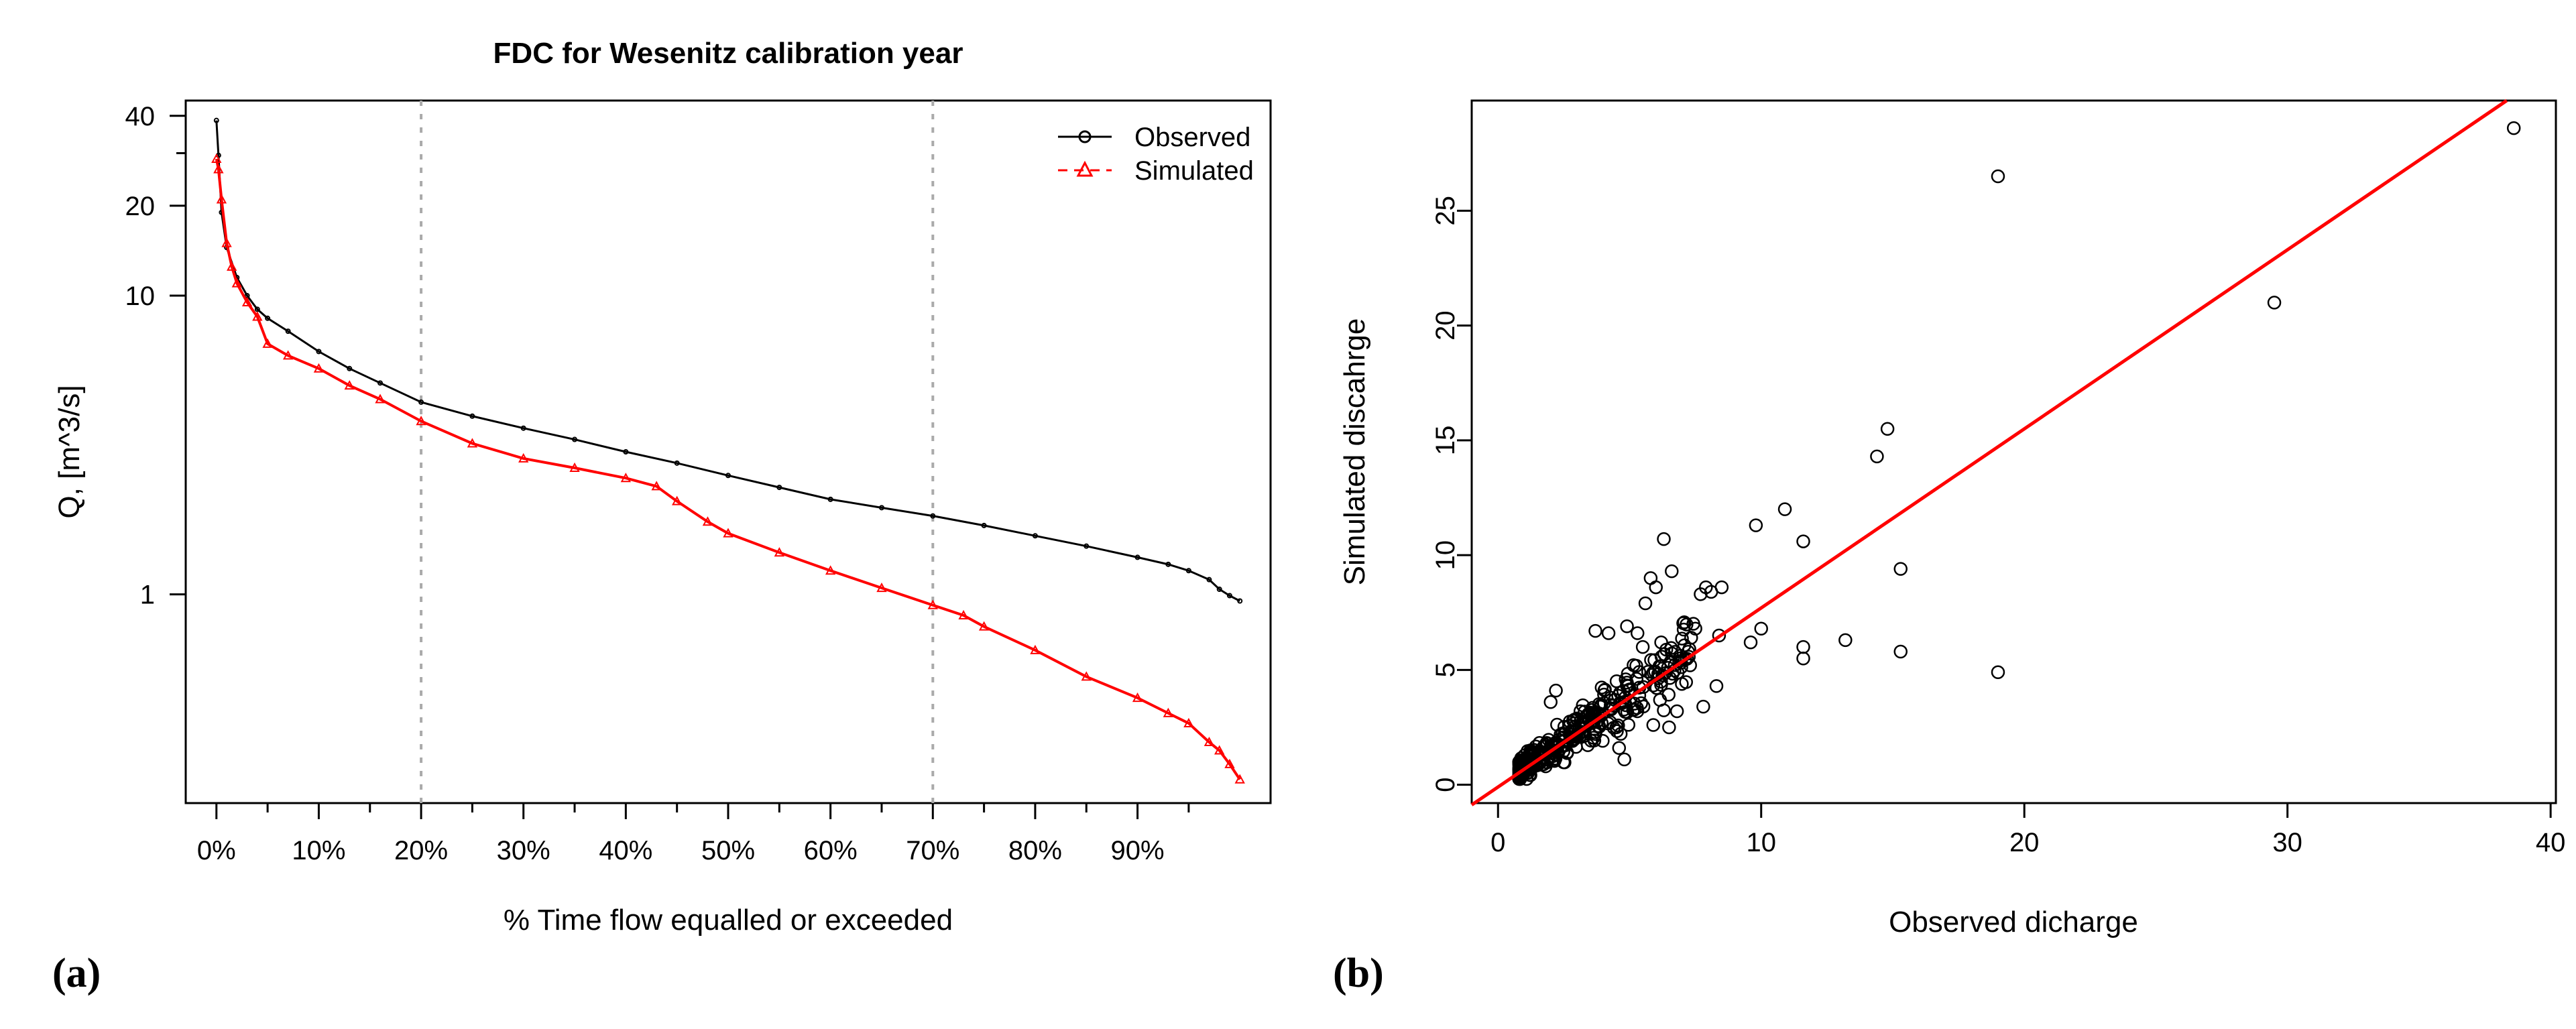 Image resolution: width=2576 pixels, height=1029 pixels. I want to click on y-tick-label: 25, so click(1445, 211).